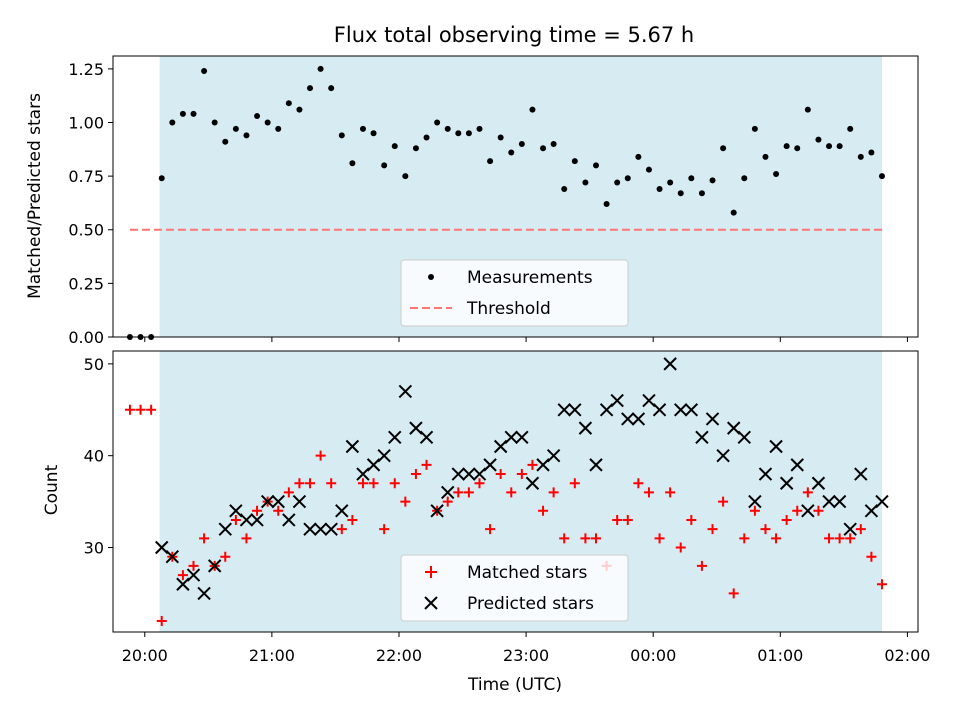 The height and width of the screenshot is (720, 960). Describe the element at coordinates (431, 277) in the screenshot. I see `legend-measurements-marker` at that location.